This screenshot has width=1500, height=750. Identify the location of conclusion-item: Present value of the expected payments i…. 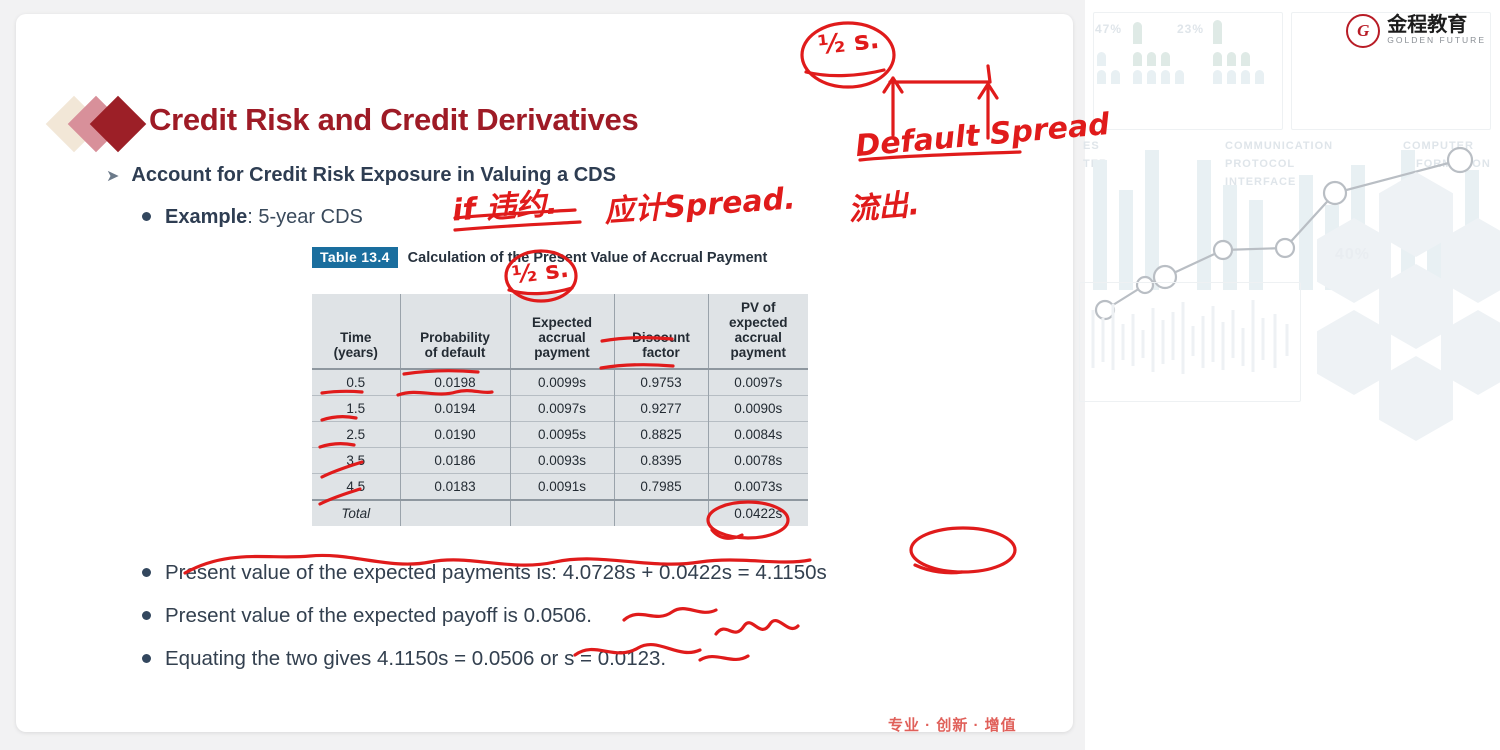
(592, 573).